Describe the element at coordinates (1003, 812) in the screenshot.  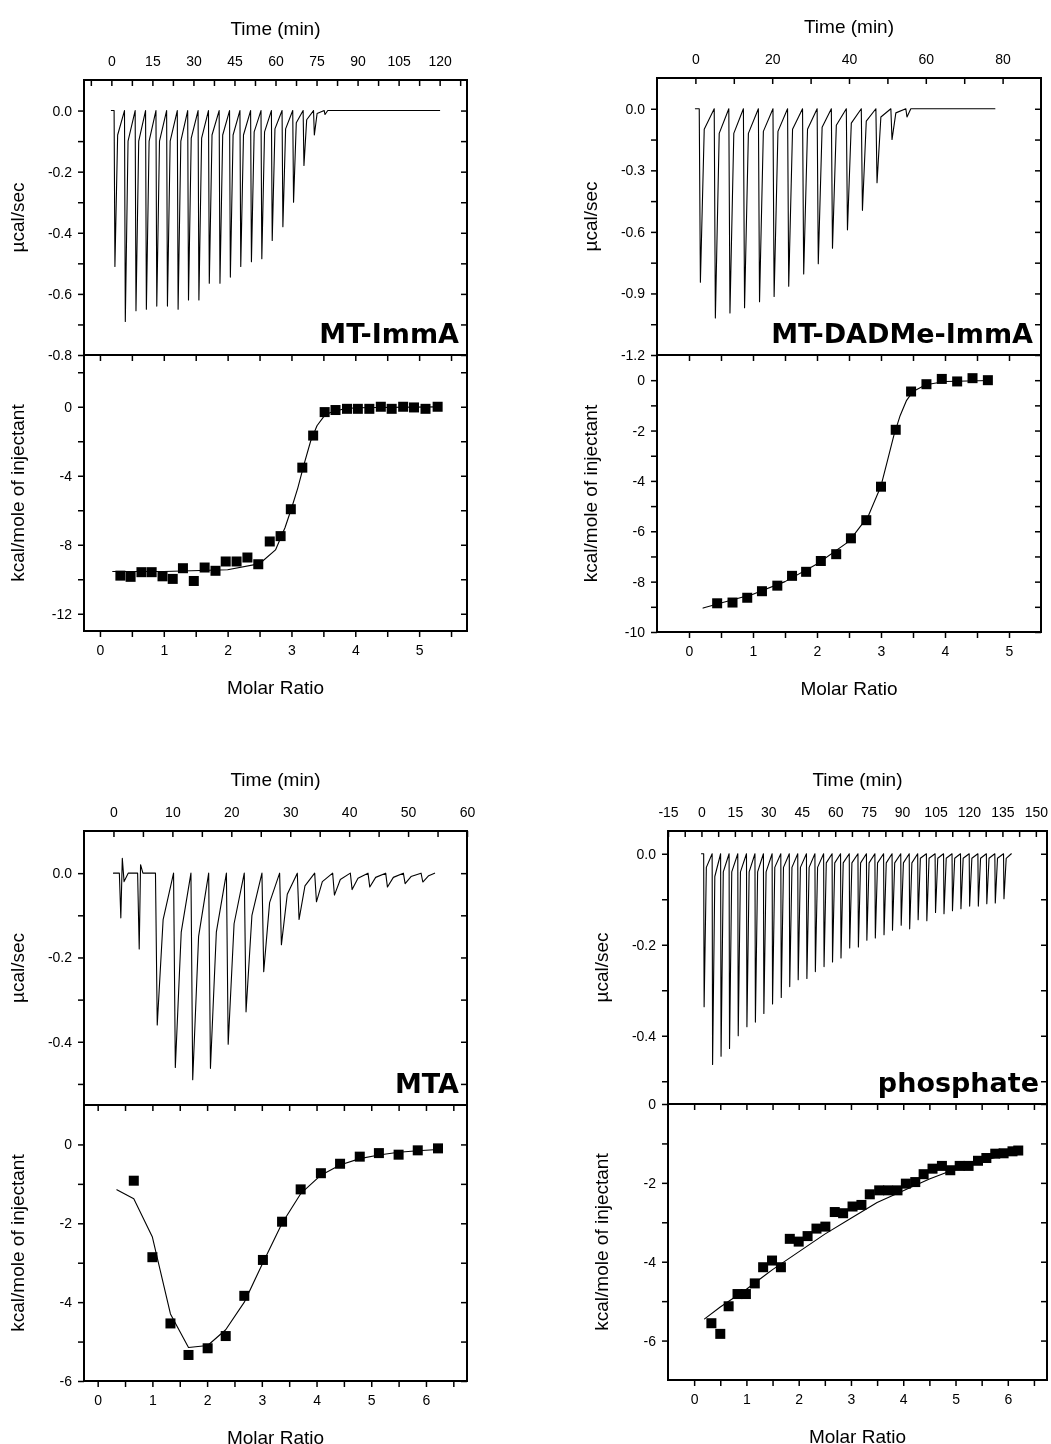
I see `x-tick-label: 135` at that location.